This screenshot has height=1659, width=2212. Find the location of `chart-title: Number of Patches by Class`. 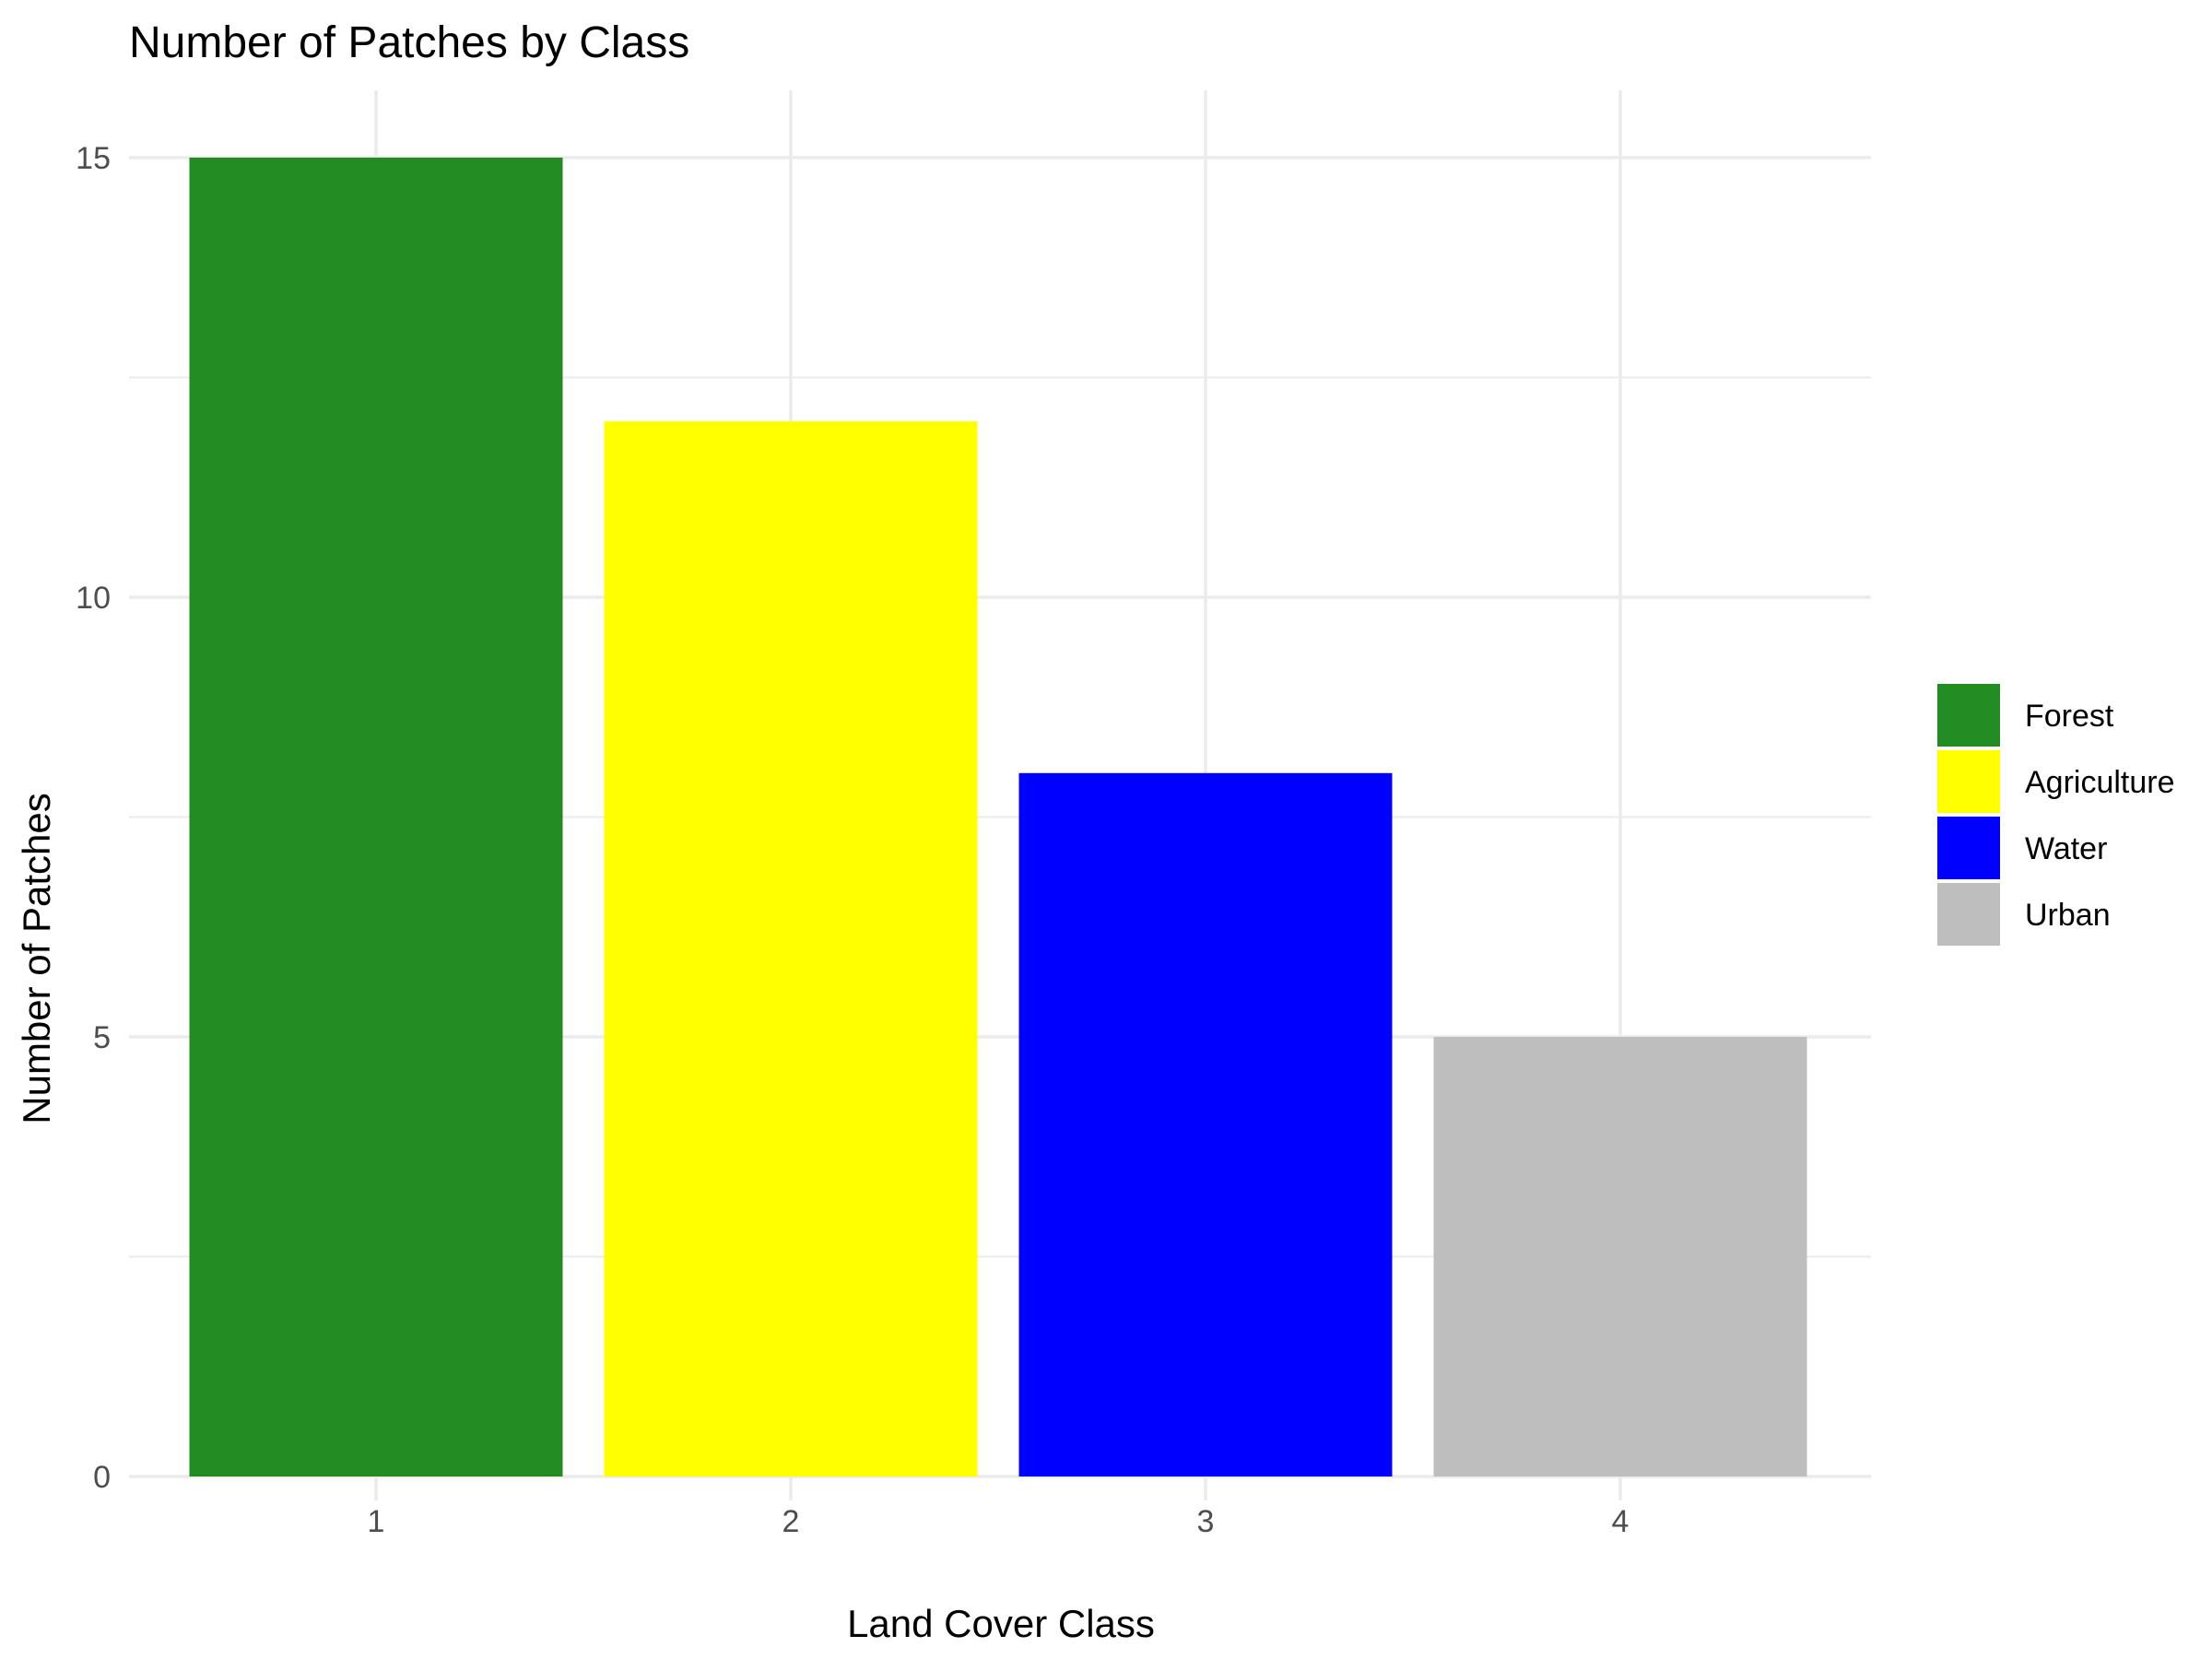

chart-title: Number of Patches by Class is located at coordinates (409, 42).